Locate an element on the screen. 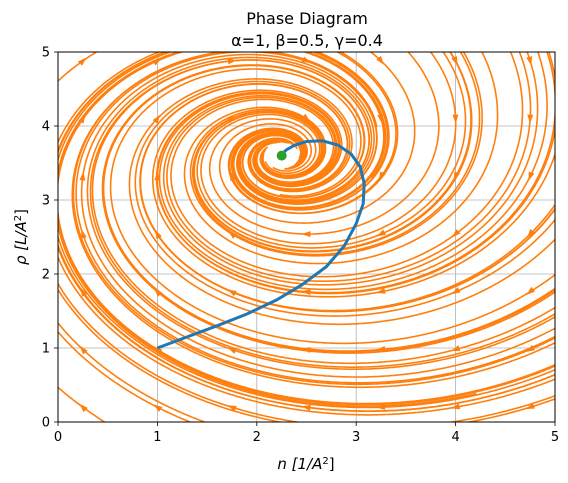 The image size is (568, 483). chart-title-line-1: Phase Diagram is located at coordinates (307, 18).